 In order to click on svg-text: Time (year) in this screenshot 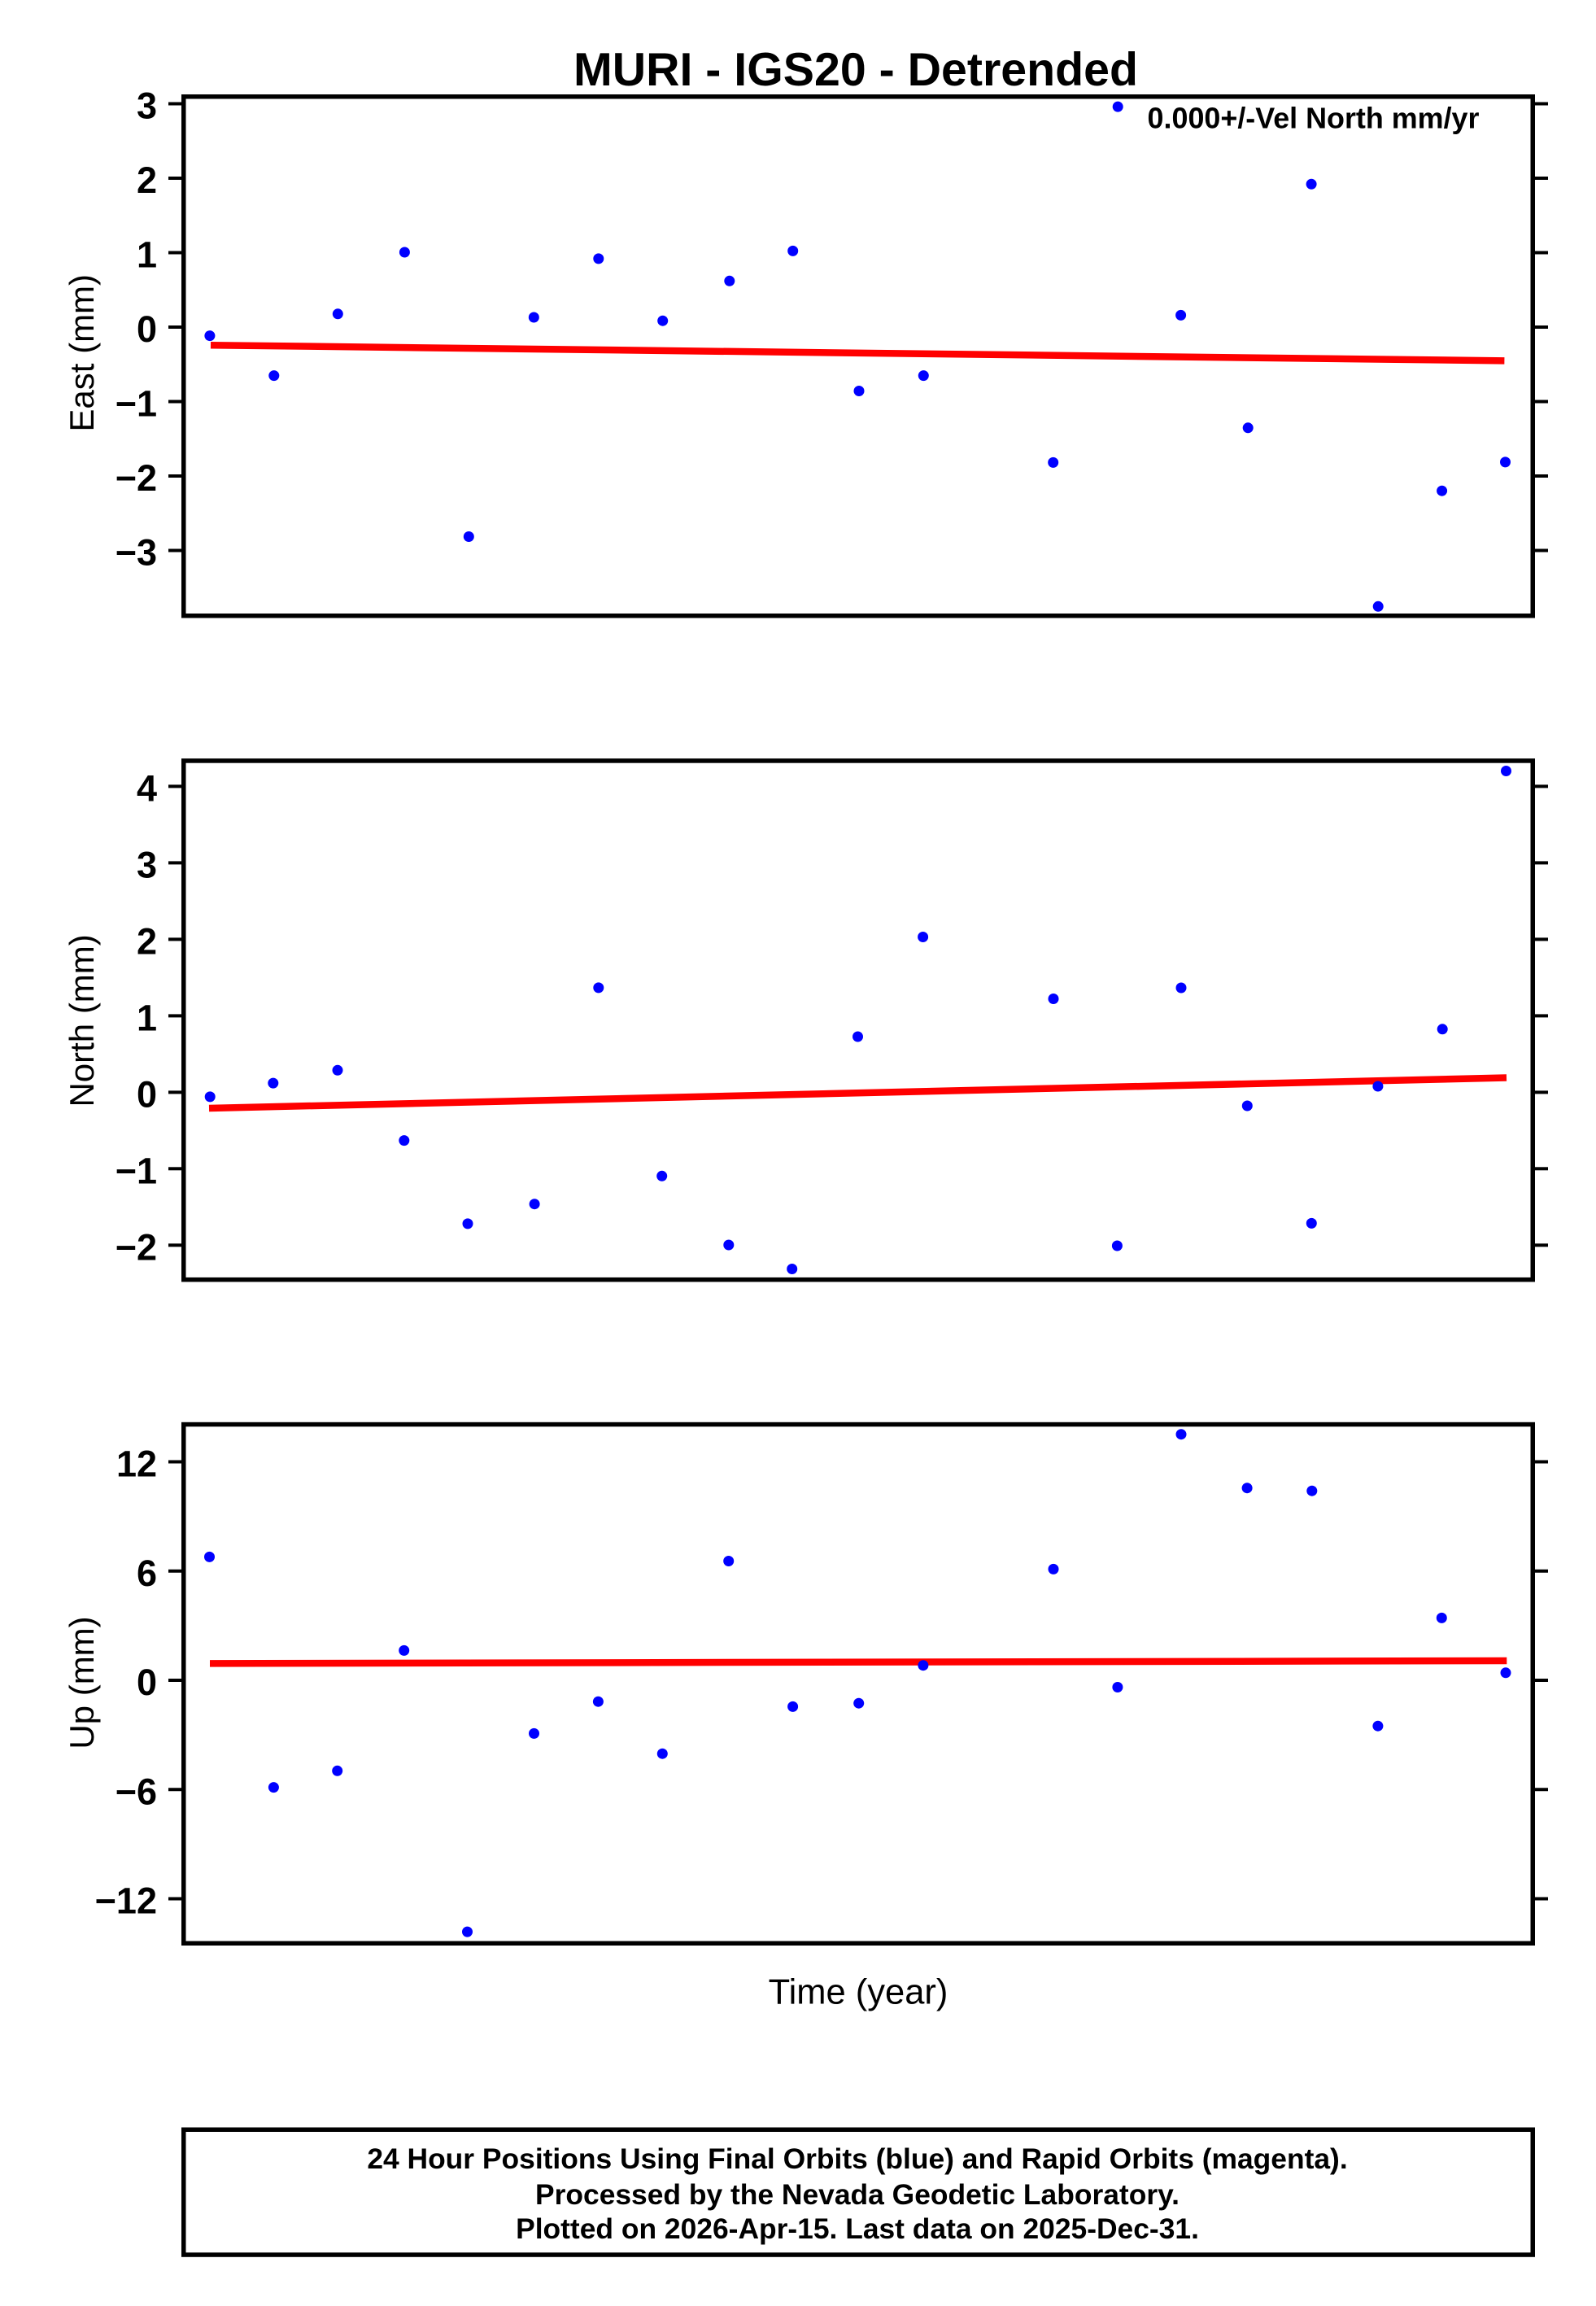, I will do `click(858, 1993)`.